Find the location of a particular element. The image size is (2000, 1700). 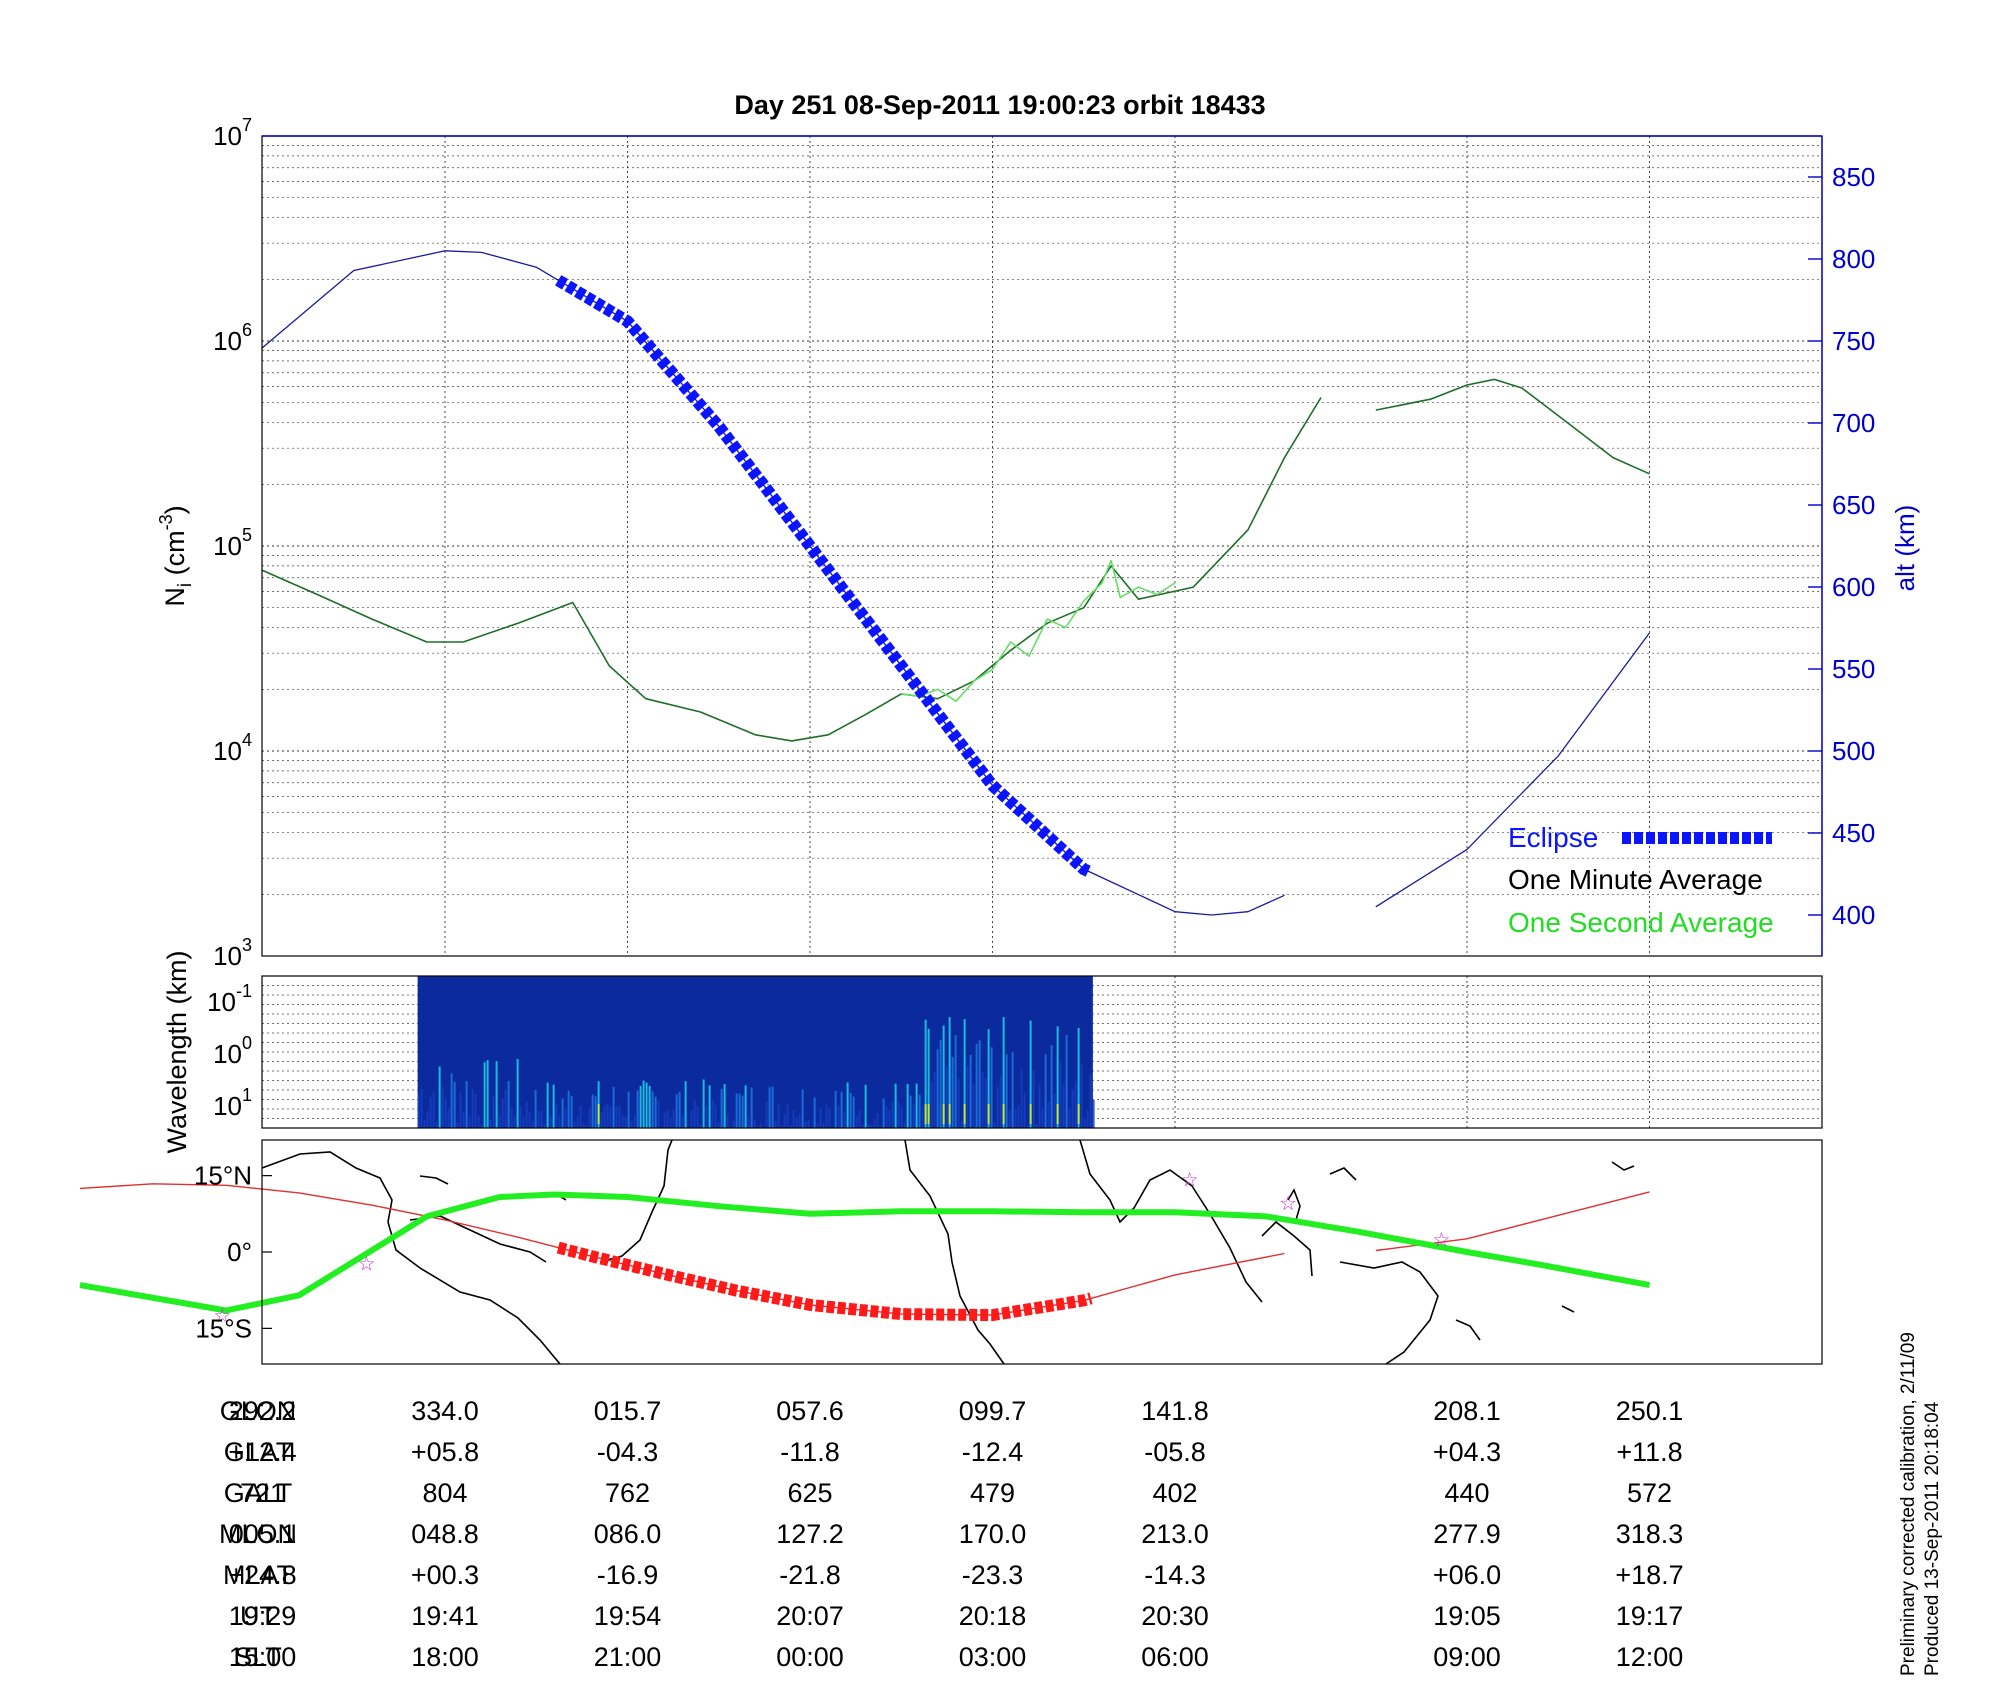

spectrogram-y-tick-label: 10⁻¹ is located at coordinates (229, 999).